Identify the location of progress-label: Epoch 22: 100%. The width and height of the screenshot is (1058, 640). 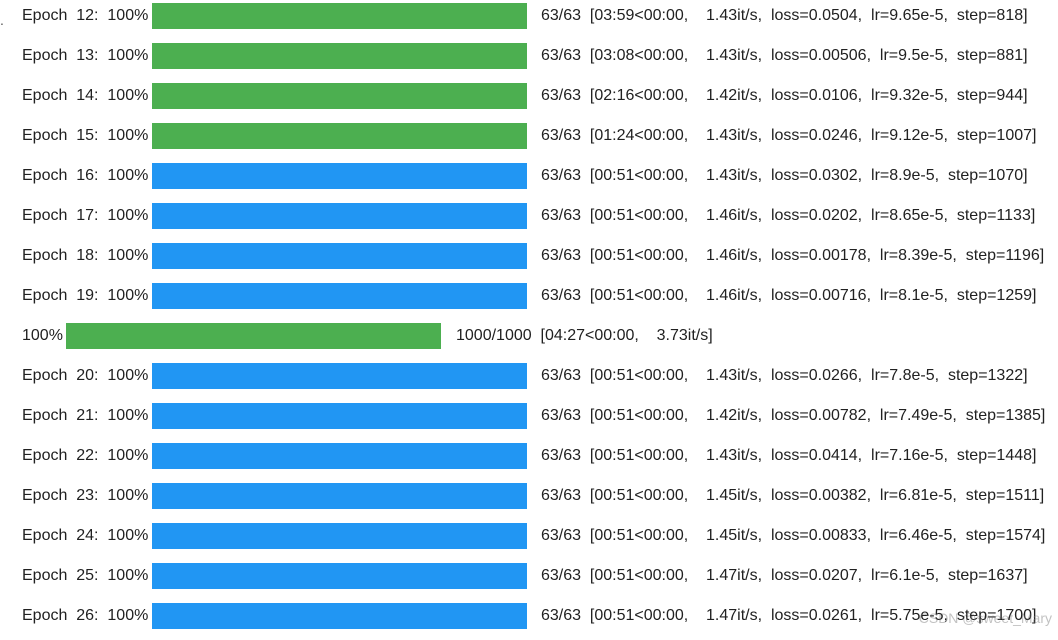
(85, 455).